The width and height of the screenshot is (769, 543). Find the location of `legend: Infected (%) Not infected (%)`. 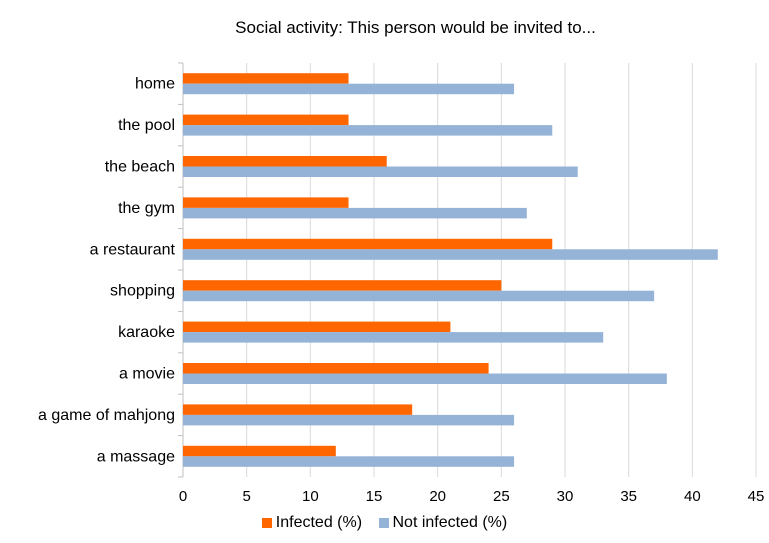

legend: Infected (%) Not infected (%) is located at coordinates (384, 523).